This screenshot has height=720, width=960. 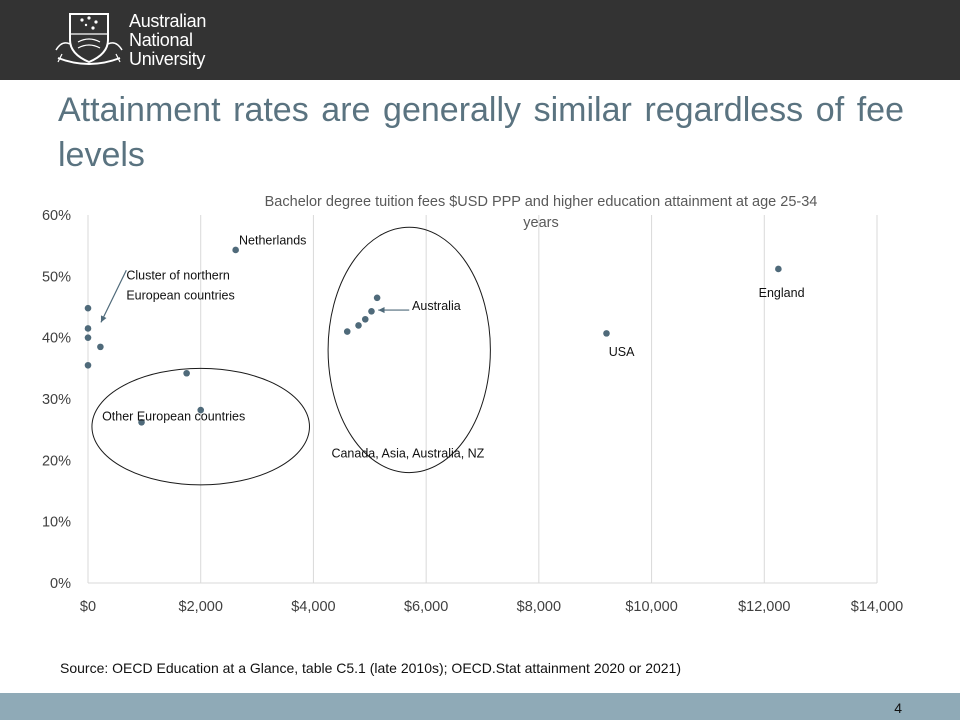 I want to click on wordmark-line: University, so click(x=167, y=59).